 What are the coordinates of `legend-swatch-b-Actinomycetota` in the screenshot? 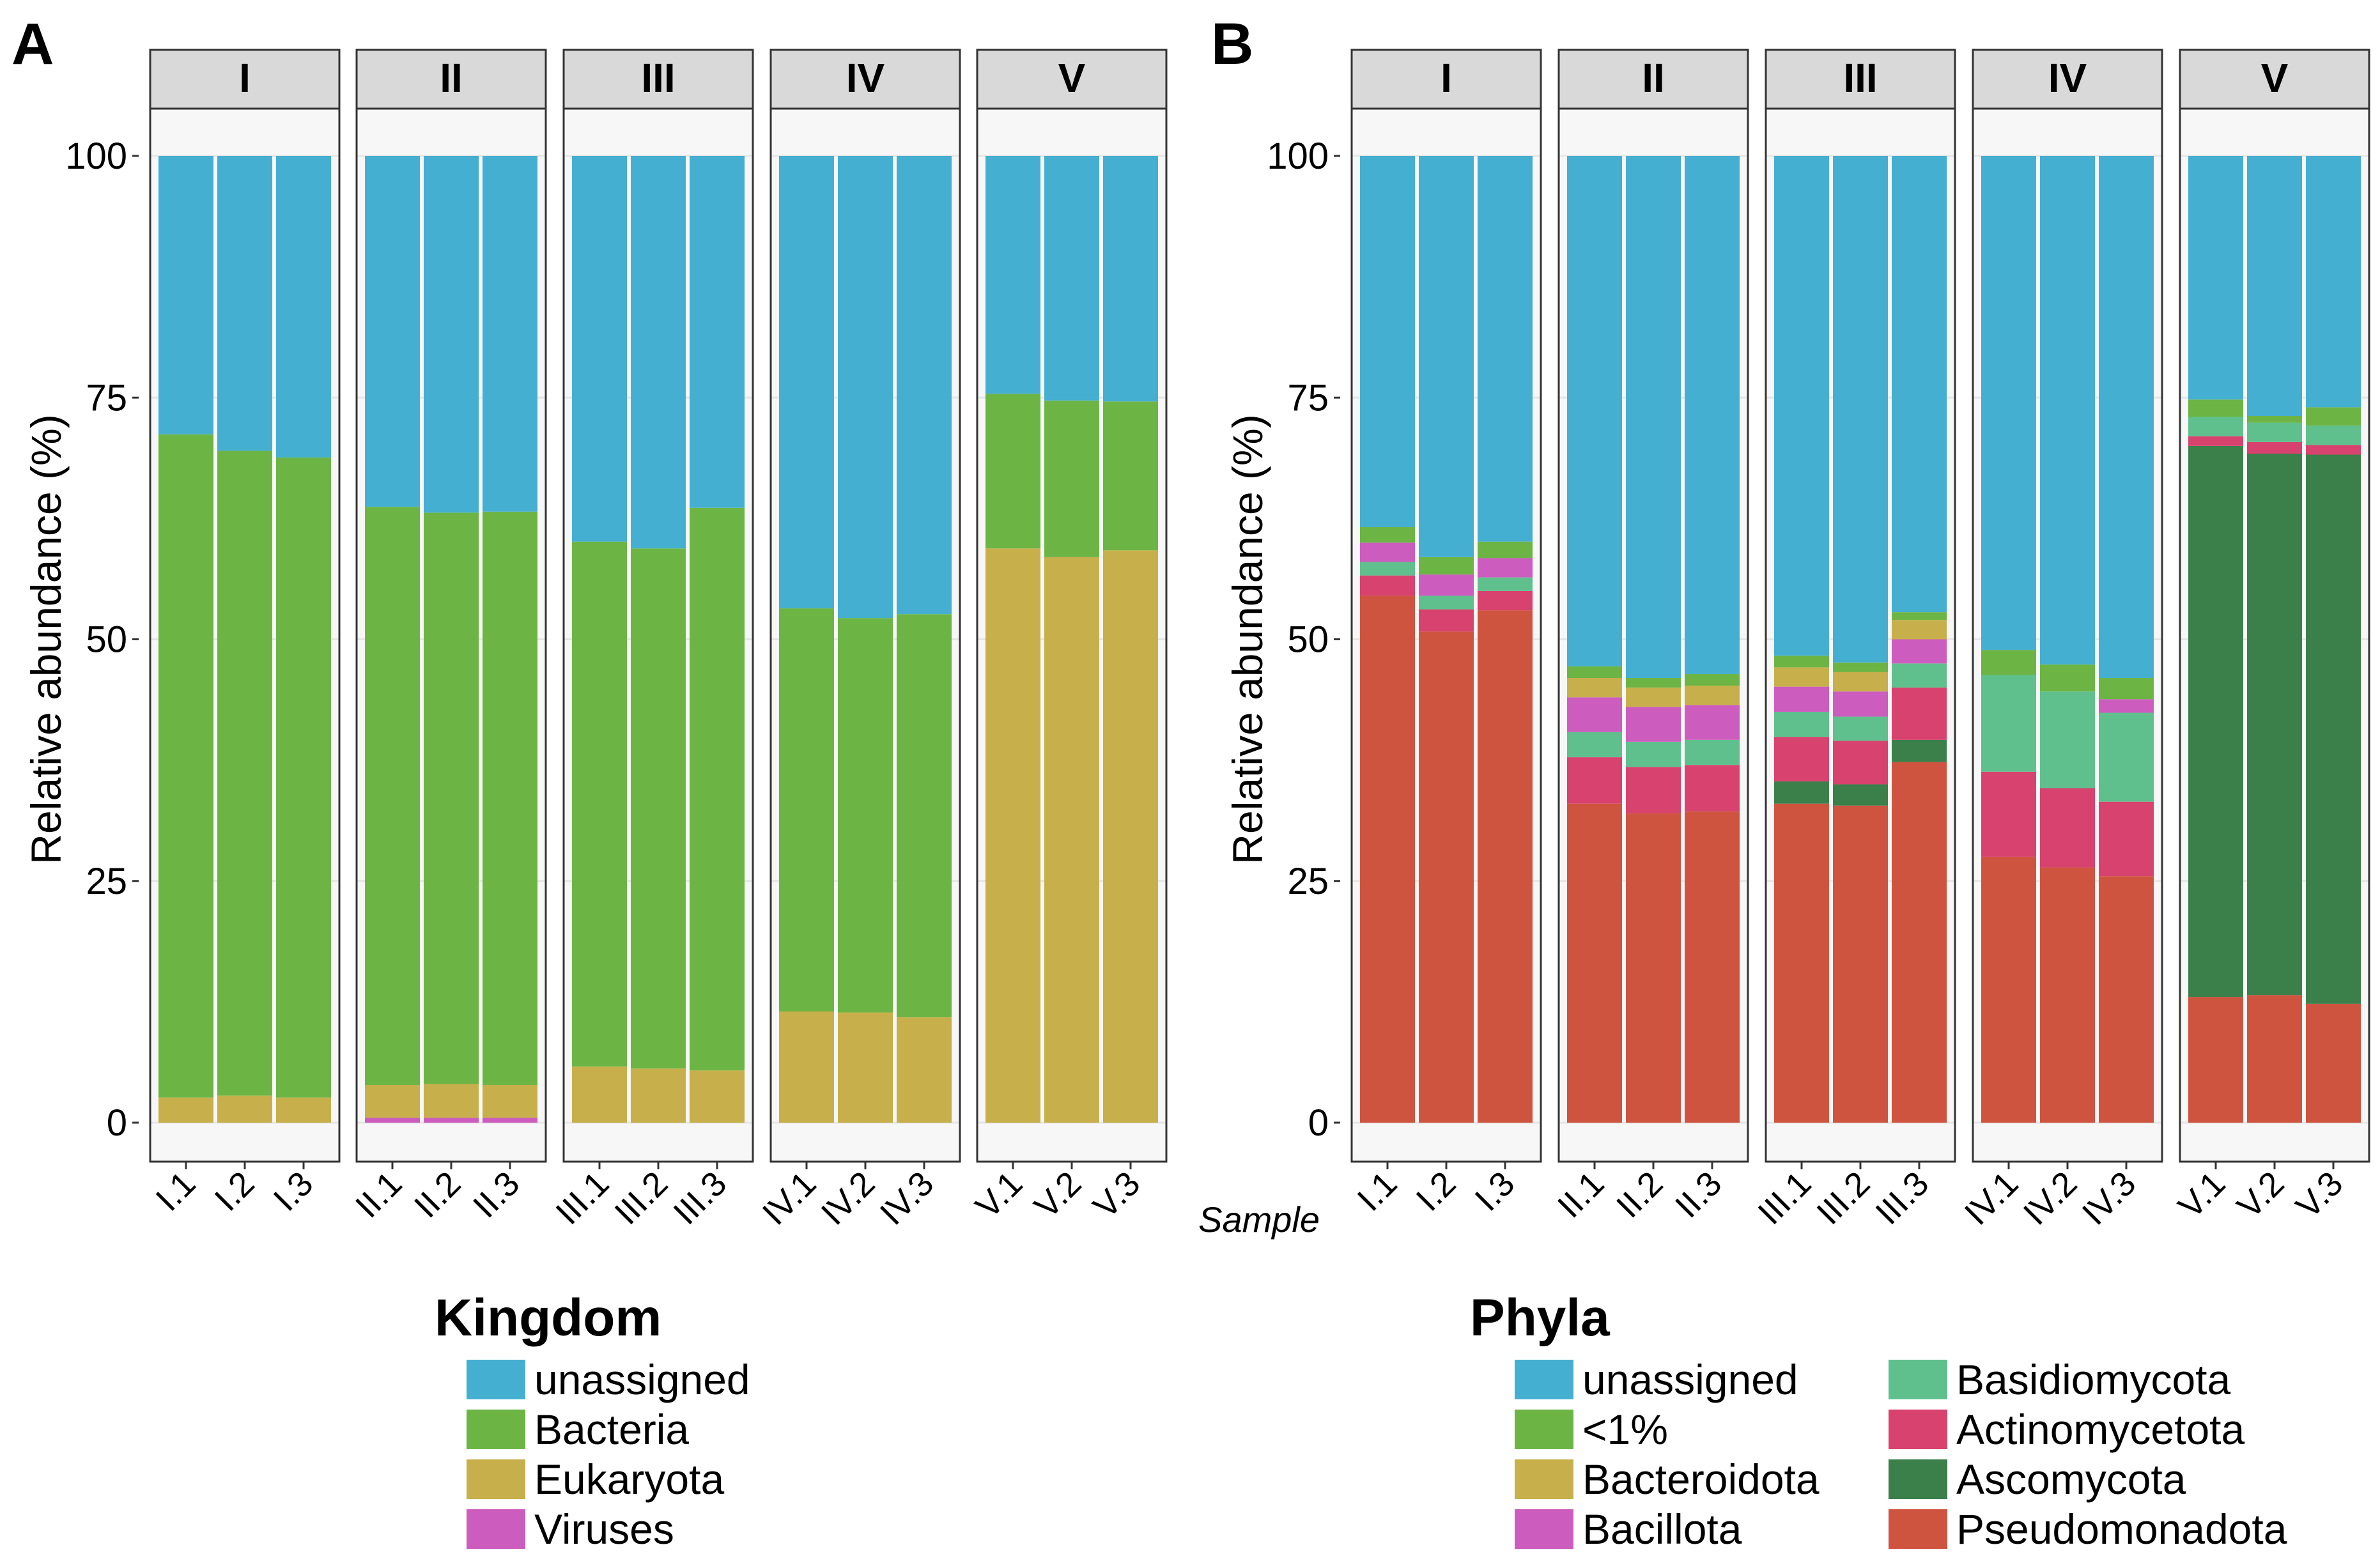 It's located at (1918, 1429).